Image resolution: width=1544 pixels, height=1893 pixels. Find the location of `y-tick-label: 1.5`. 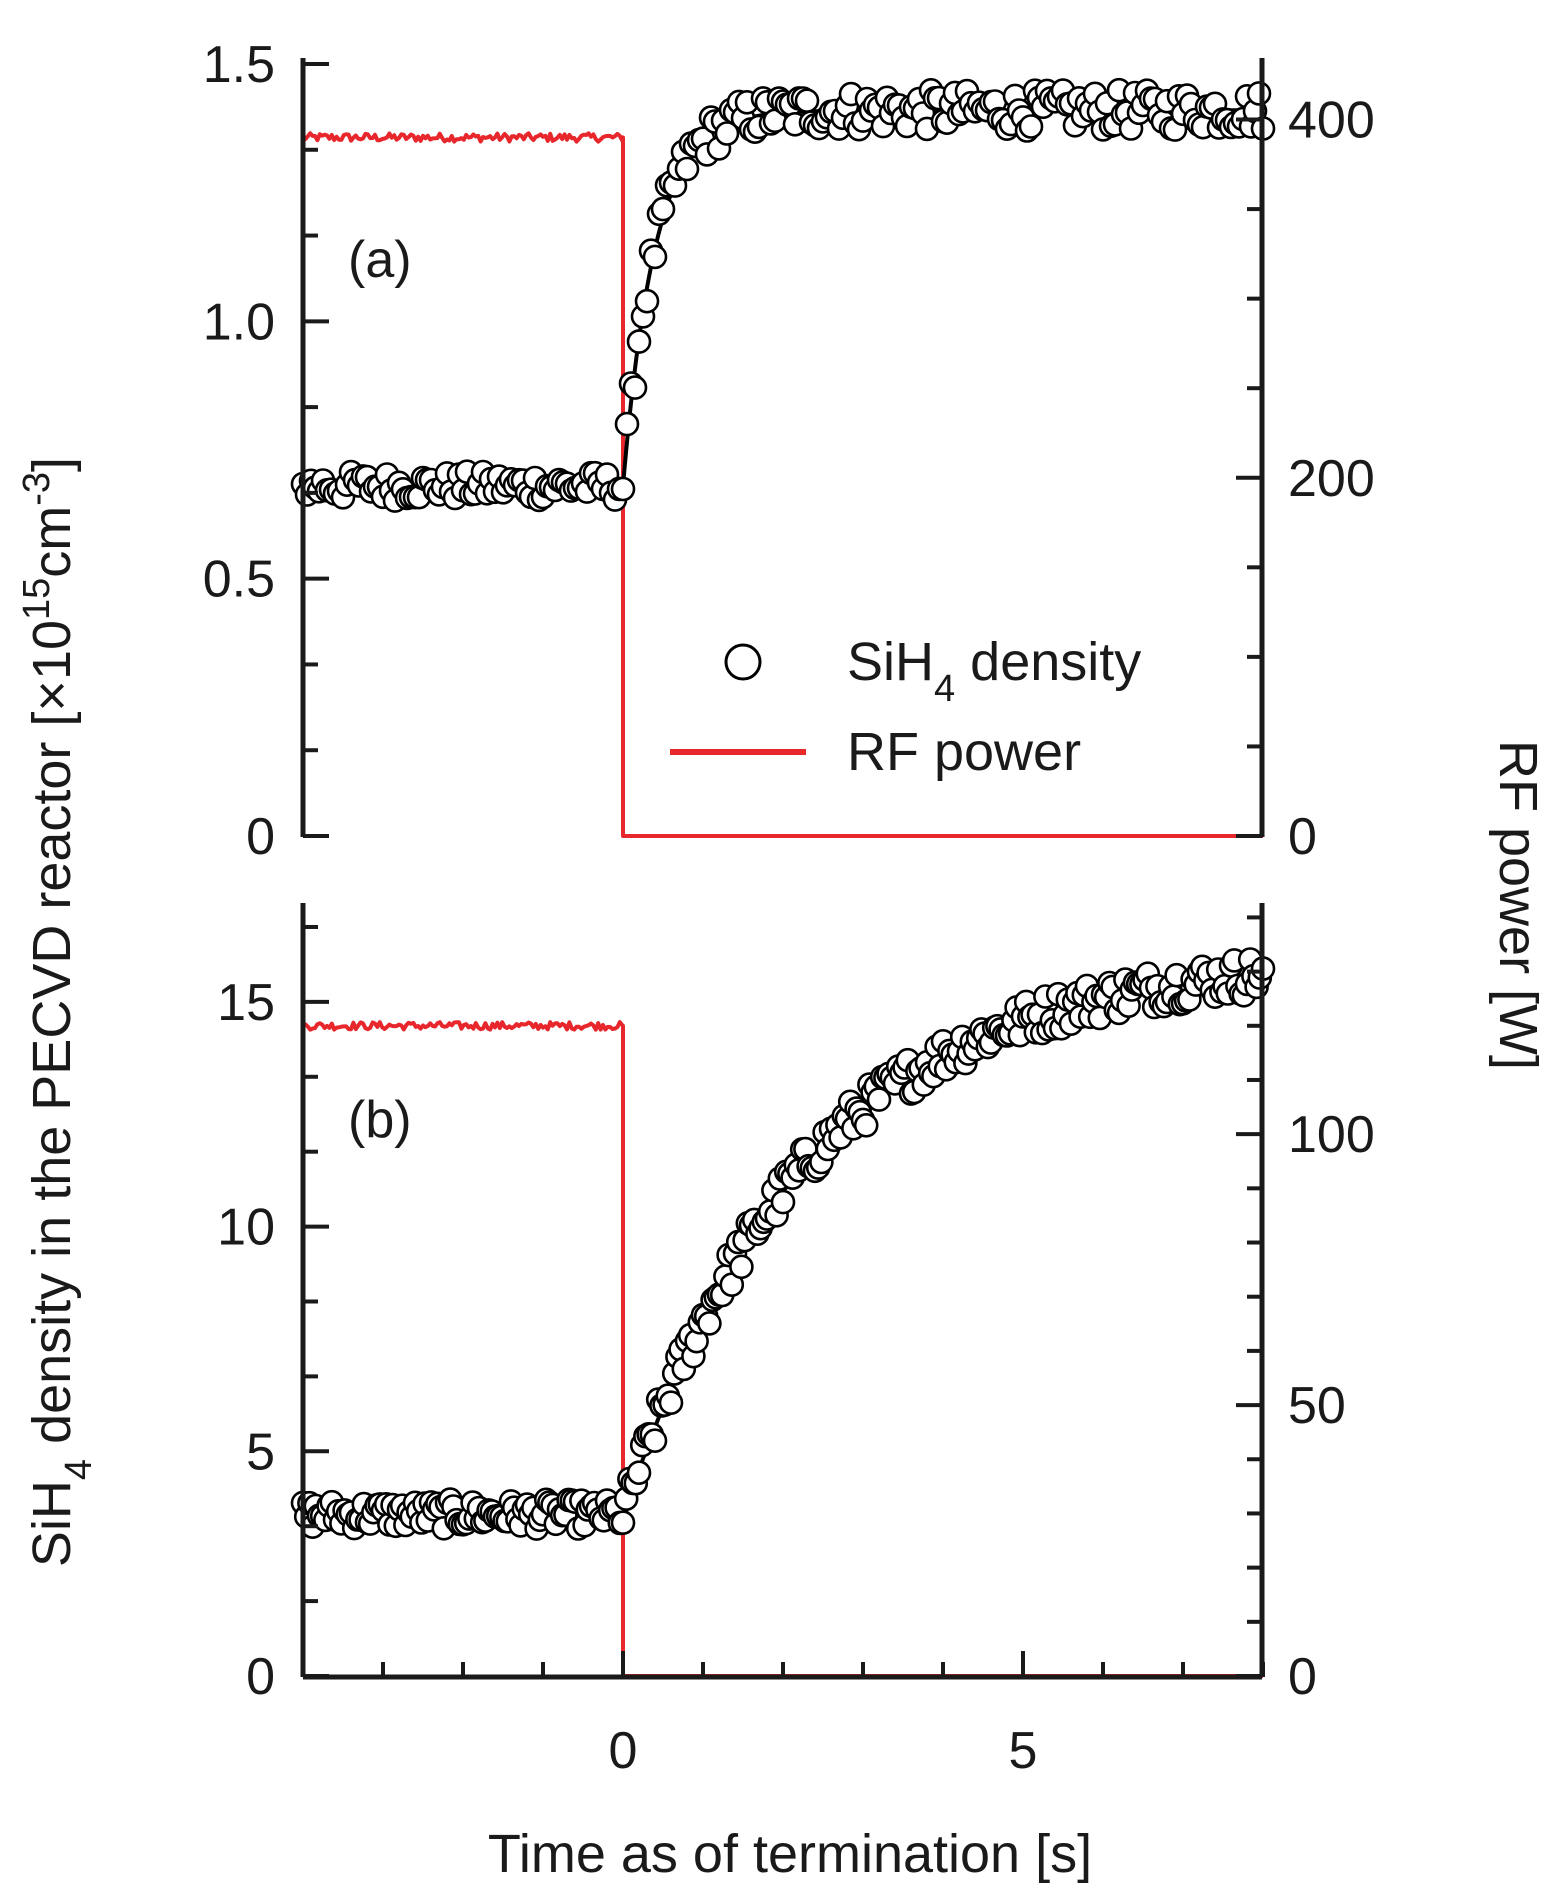

y-tick-label: 1.5 is located at coordinates (239, 65).